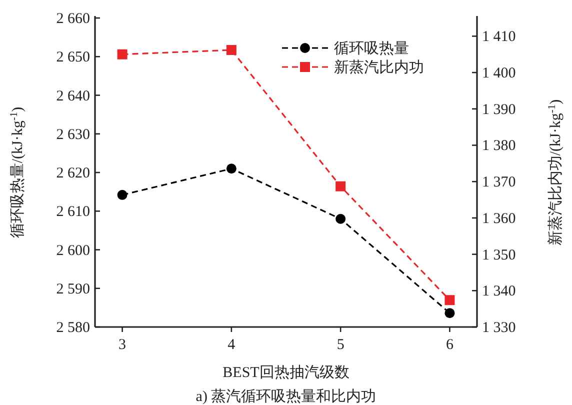 Image resolution: width=572 pixels, height=405 pixels. I want to click on y-tick-label: 2 590, so click(73, 289).